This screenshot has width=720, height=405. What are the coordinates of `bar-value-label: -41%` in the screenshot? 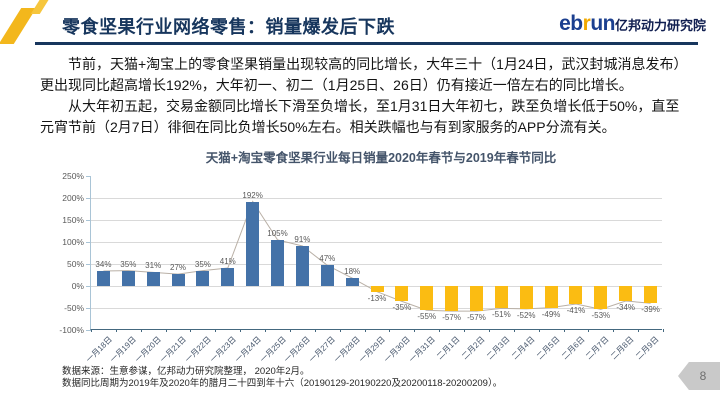 It's located at (576, 311).